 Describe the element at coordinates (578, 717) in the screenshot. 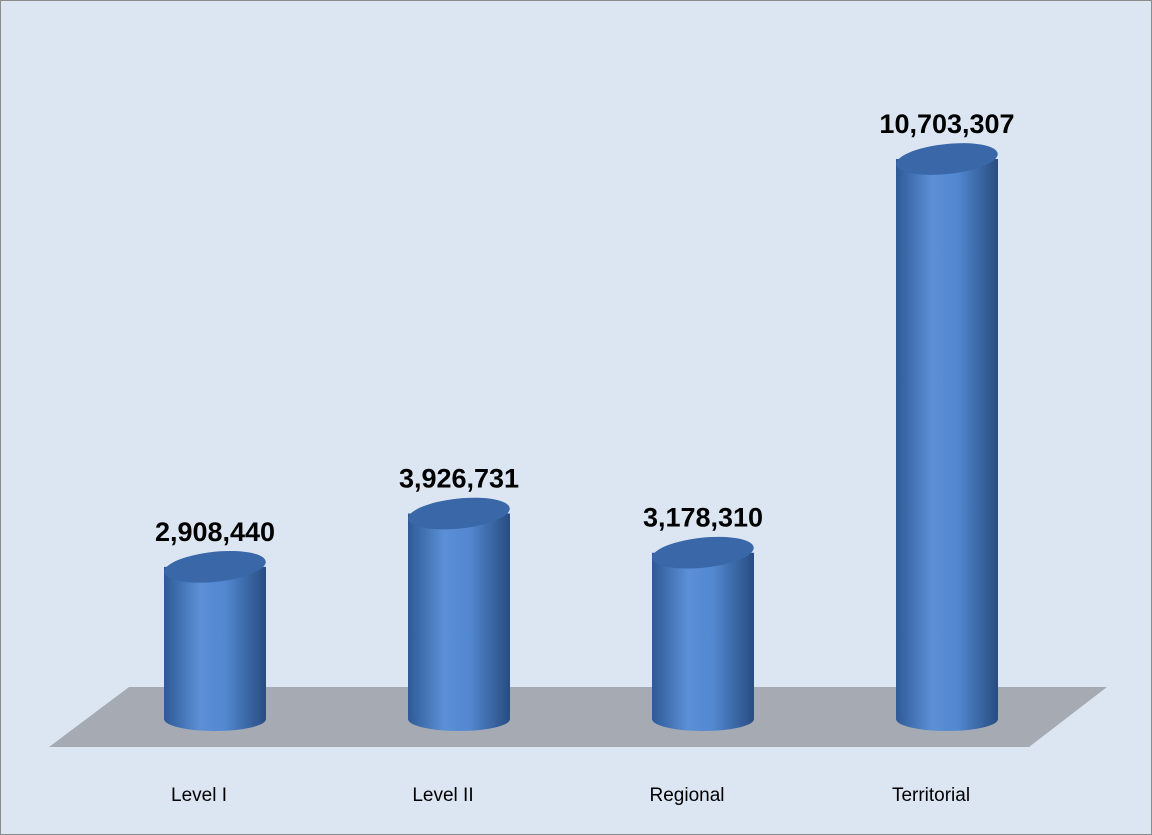

I see `chart-floor` at that location.